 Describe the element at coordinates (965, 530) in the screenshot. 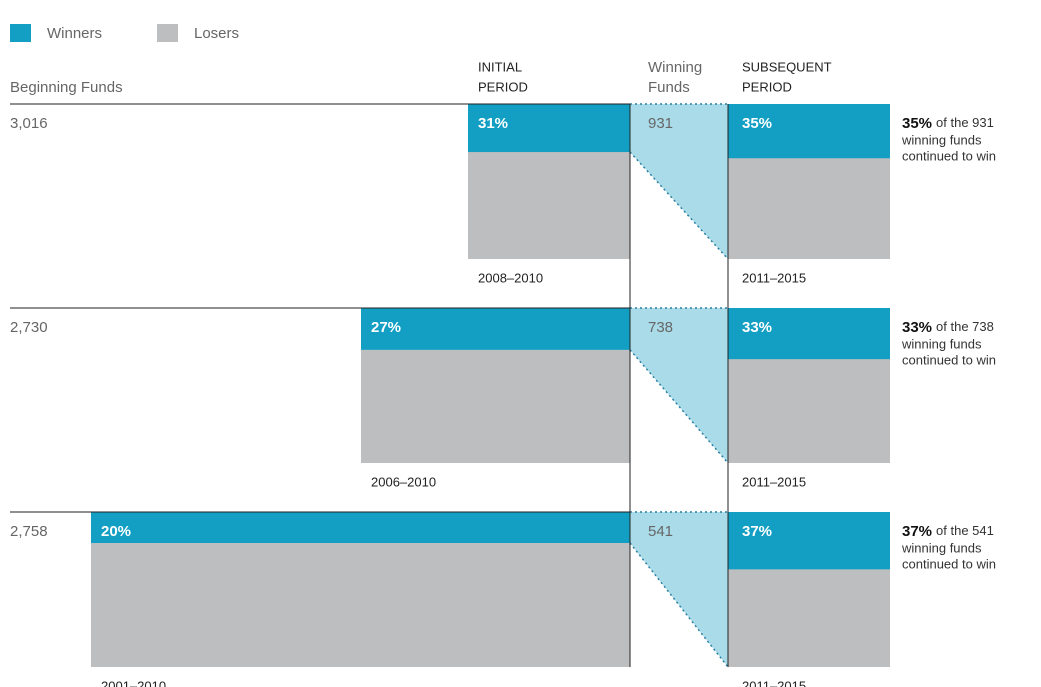

I see `note-line: of the 541` at that location.